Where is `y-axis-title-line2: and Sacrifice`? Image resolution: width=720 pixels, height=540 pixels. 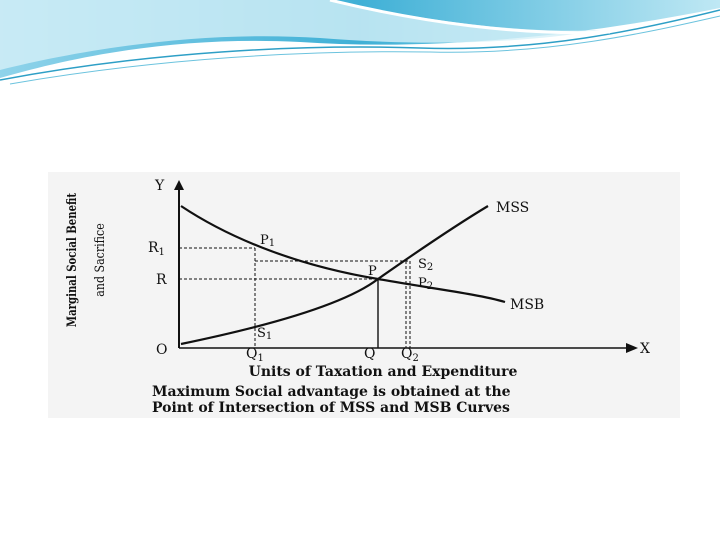
y-axis-title-line2: and Sacrifice is located at coordinates (99, 259).